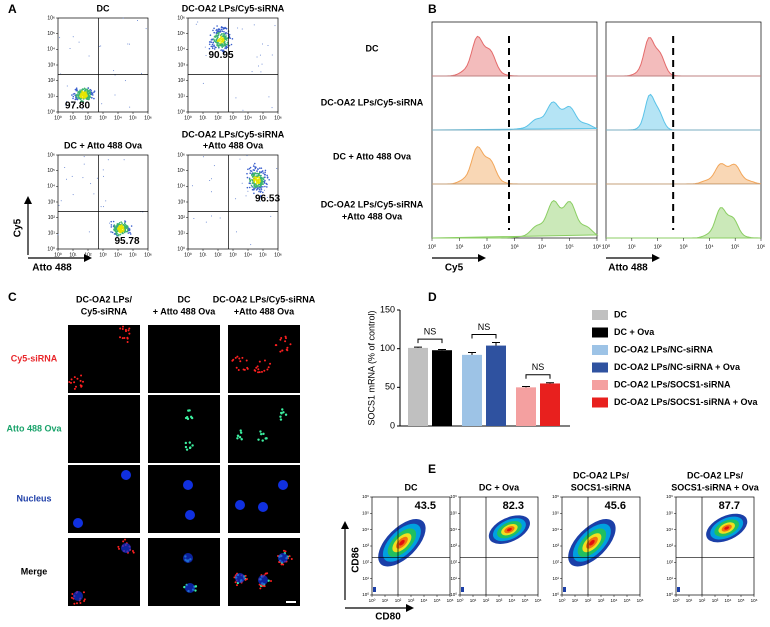 The image size is (770, 627). What do you see at coordinates (184, 429) in the screenshot?
I see `micrograph` at bounding box center [184, 429].